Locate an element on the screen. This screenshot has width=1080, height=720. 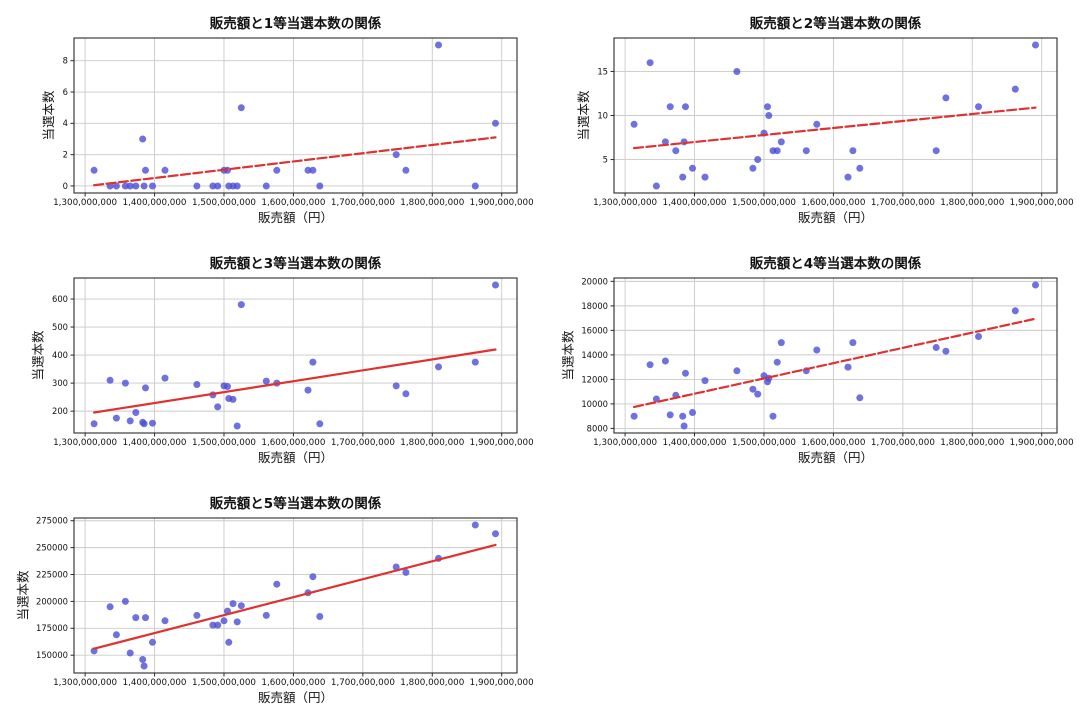
scatter-series is located at coordinates (834, 115).